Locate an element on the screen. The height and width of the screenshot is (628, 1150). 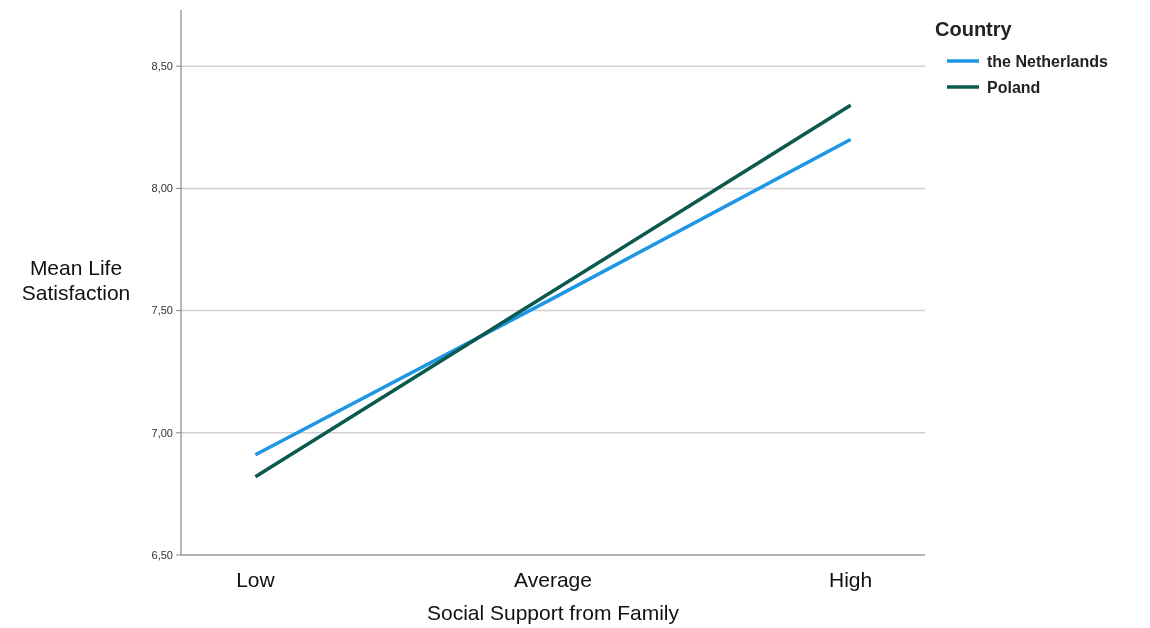
legend-label: Poland is located at coordinates (1014, 87).